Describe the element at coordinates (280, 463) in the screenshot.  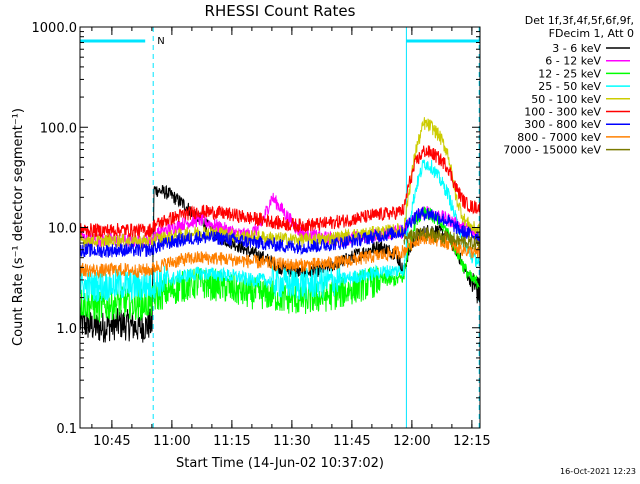
I see `x-axis-label: Start Time (14-Jun-02 10:37:02)` at that location.